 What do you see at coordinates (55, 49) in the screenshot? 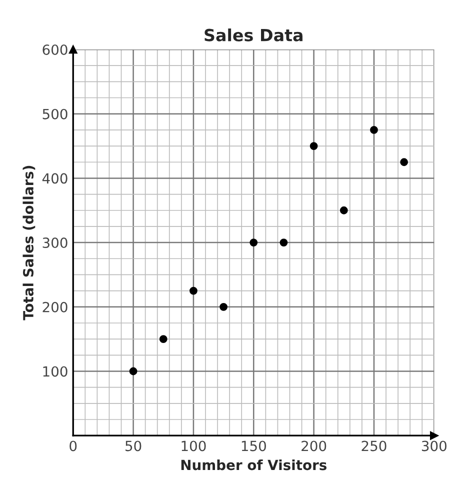
I see `y-tick-label: 600` at bounding box center [55, 49].